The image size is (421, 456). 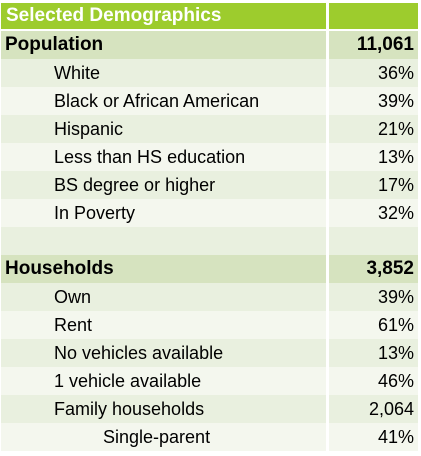 I want to click on table-row-white: White 36%, so click(x=209, y=73).